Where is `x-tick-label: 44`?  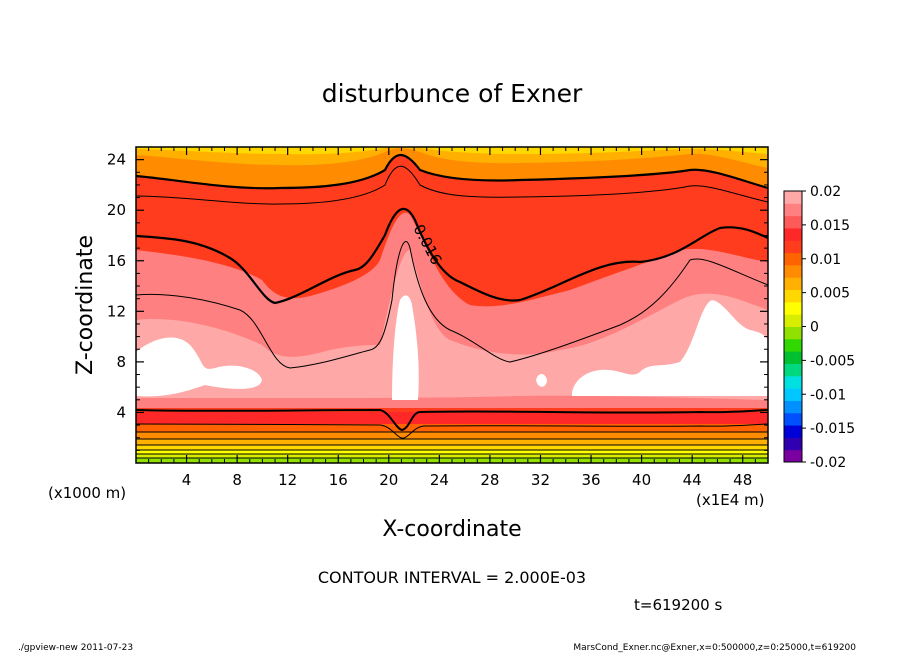
x-tick-label: 44 is located at coordinates (692, 480).